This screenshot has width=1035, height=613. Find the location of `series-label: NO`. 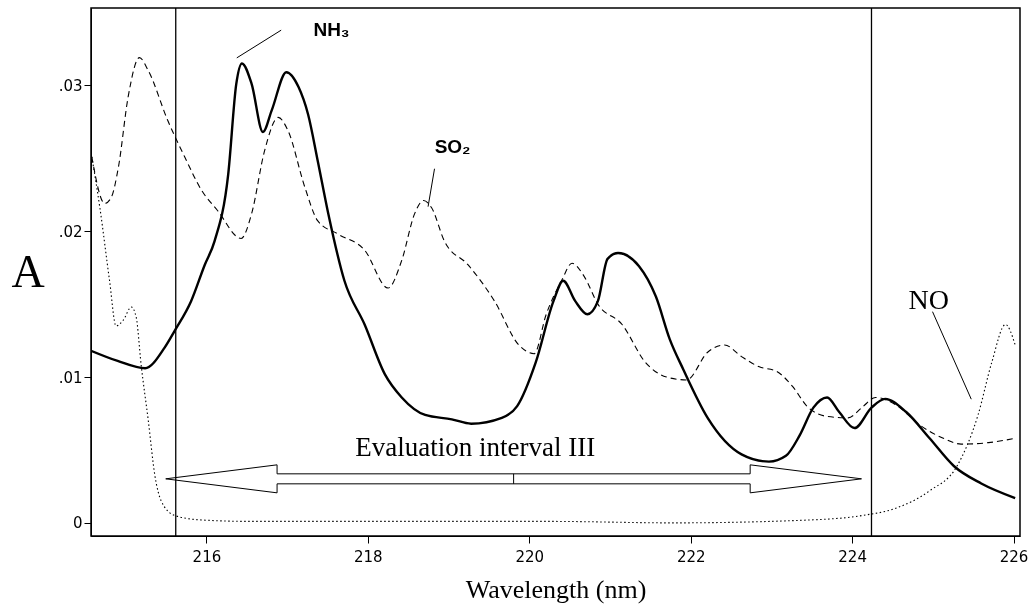

series-label: NO is located at coordinates (929, 300).